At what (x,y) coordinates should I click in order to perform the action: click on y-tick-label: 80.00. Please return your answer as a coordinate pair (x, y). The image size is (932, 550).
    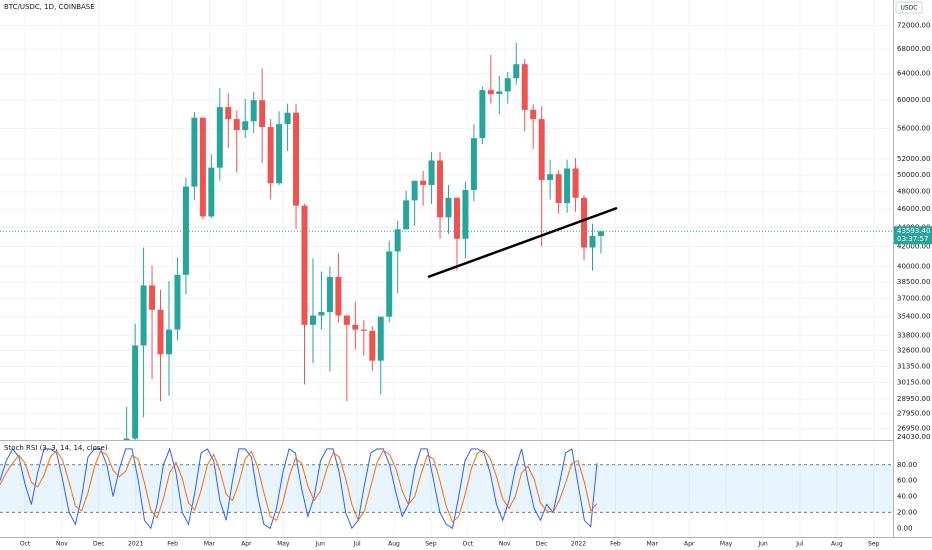
    Looking at the image, I should click on (907, 465).